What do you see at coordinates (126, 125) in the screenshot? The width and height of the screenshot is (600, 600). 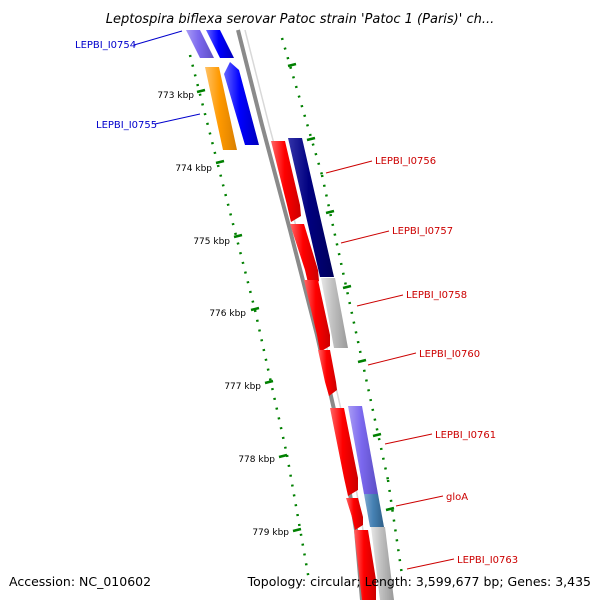 I see `gene-label: LEPBI_I0755` at bounding box center [126, 125].